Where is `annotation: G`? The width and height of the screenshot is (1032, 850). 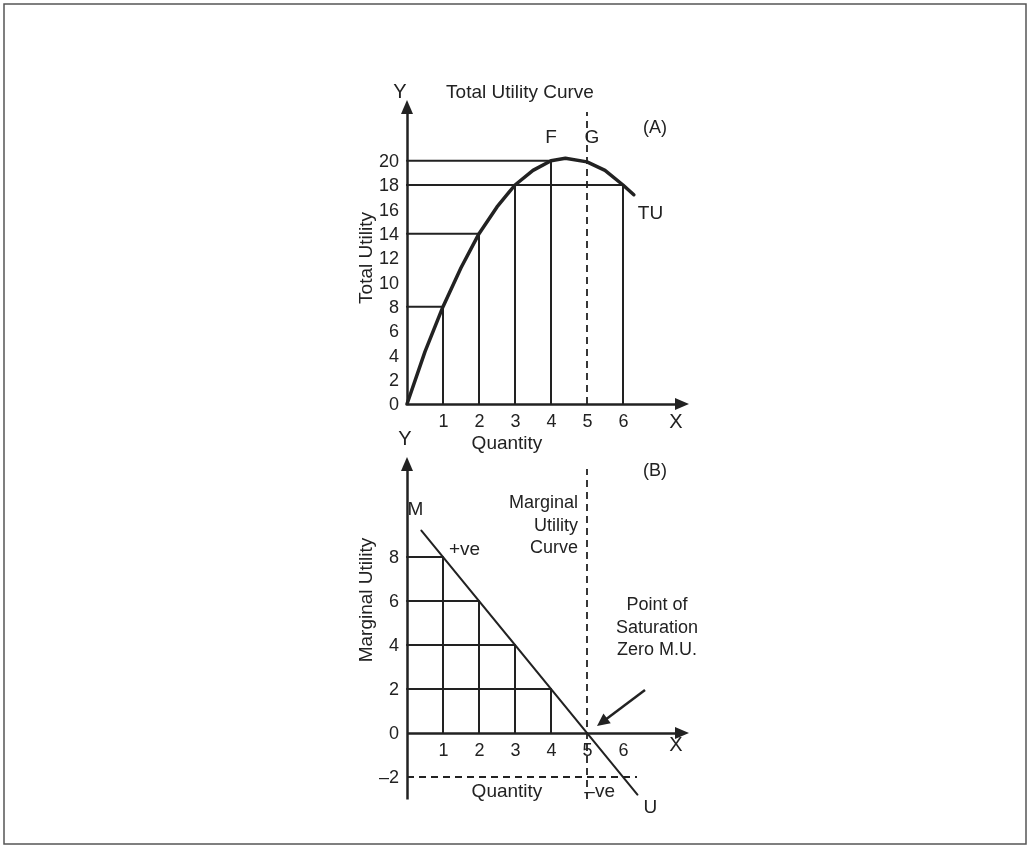 annotation: G is located at coordinates (592, 136).